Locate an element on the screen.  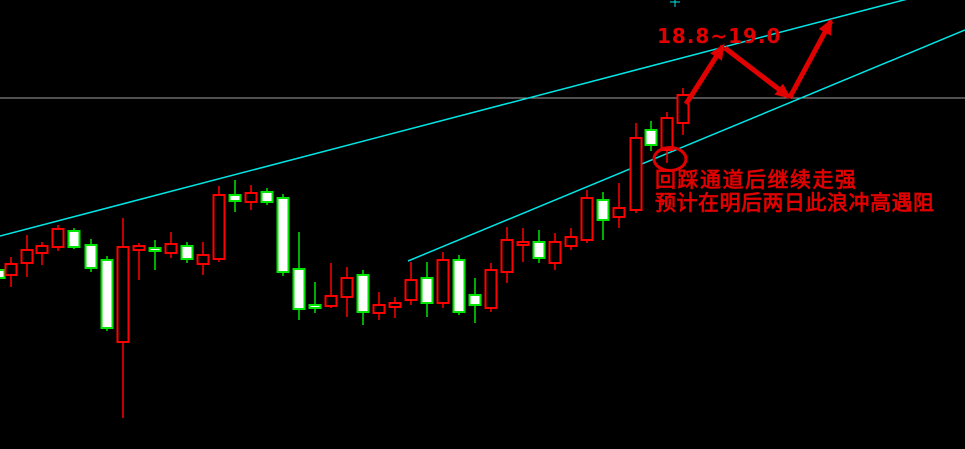
pullback-highlight-ellipse is located at coordinates (670, 159).